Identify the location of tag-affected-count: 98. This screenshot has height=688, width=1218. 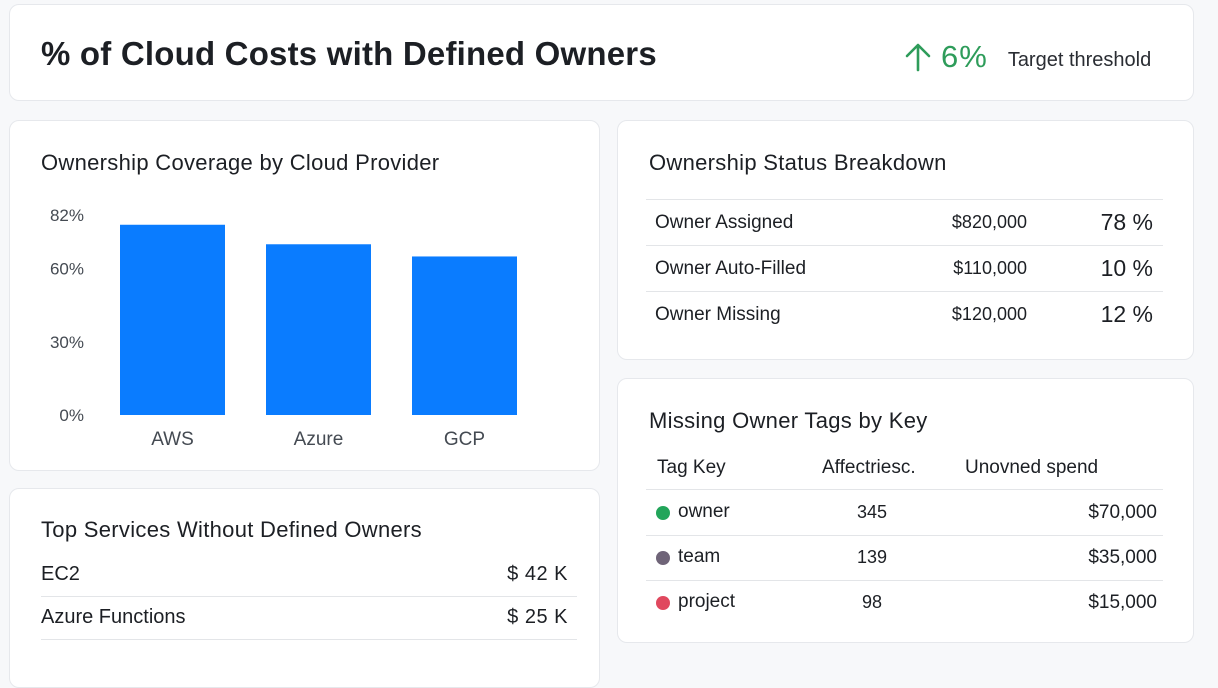
(872, 602).